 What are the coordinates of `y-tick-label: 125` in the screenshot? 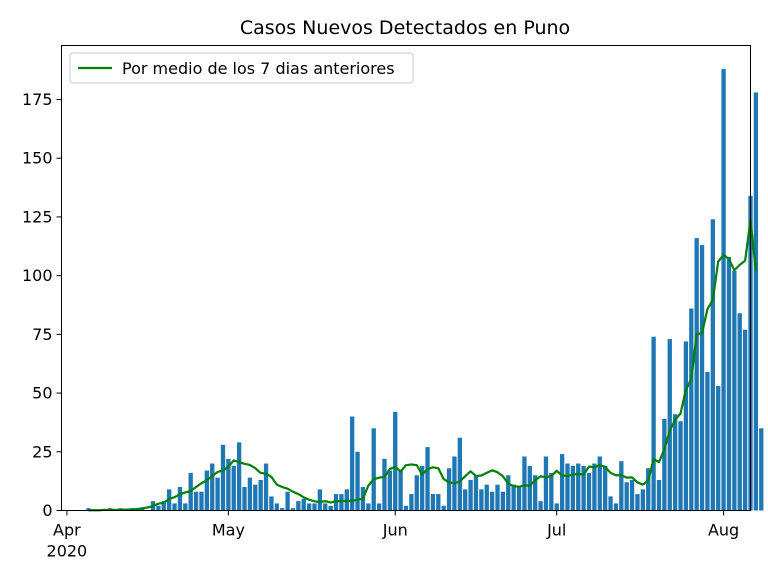 It's located at (37, 216).